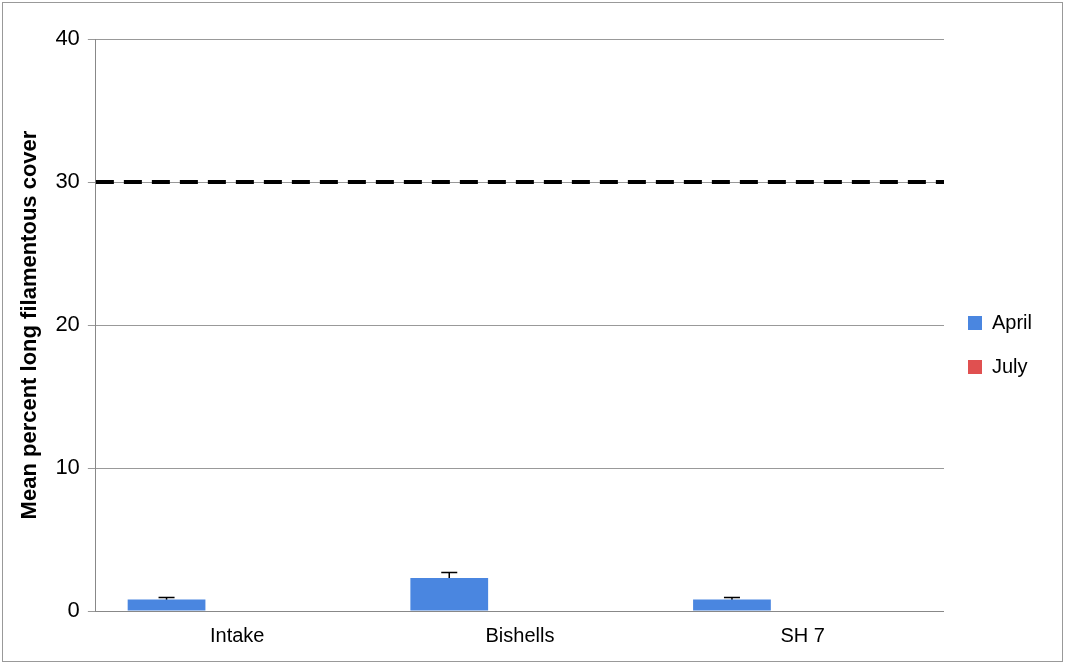  Describe the element at coordinates (1009, 365) in the screenshot. I see `legend-label: July` at that location.